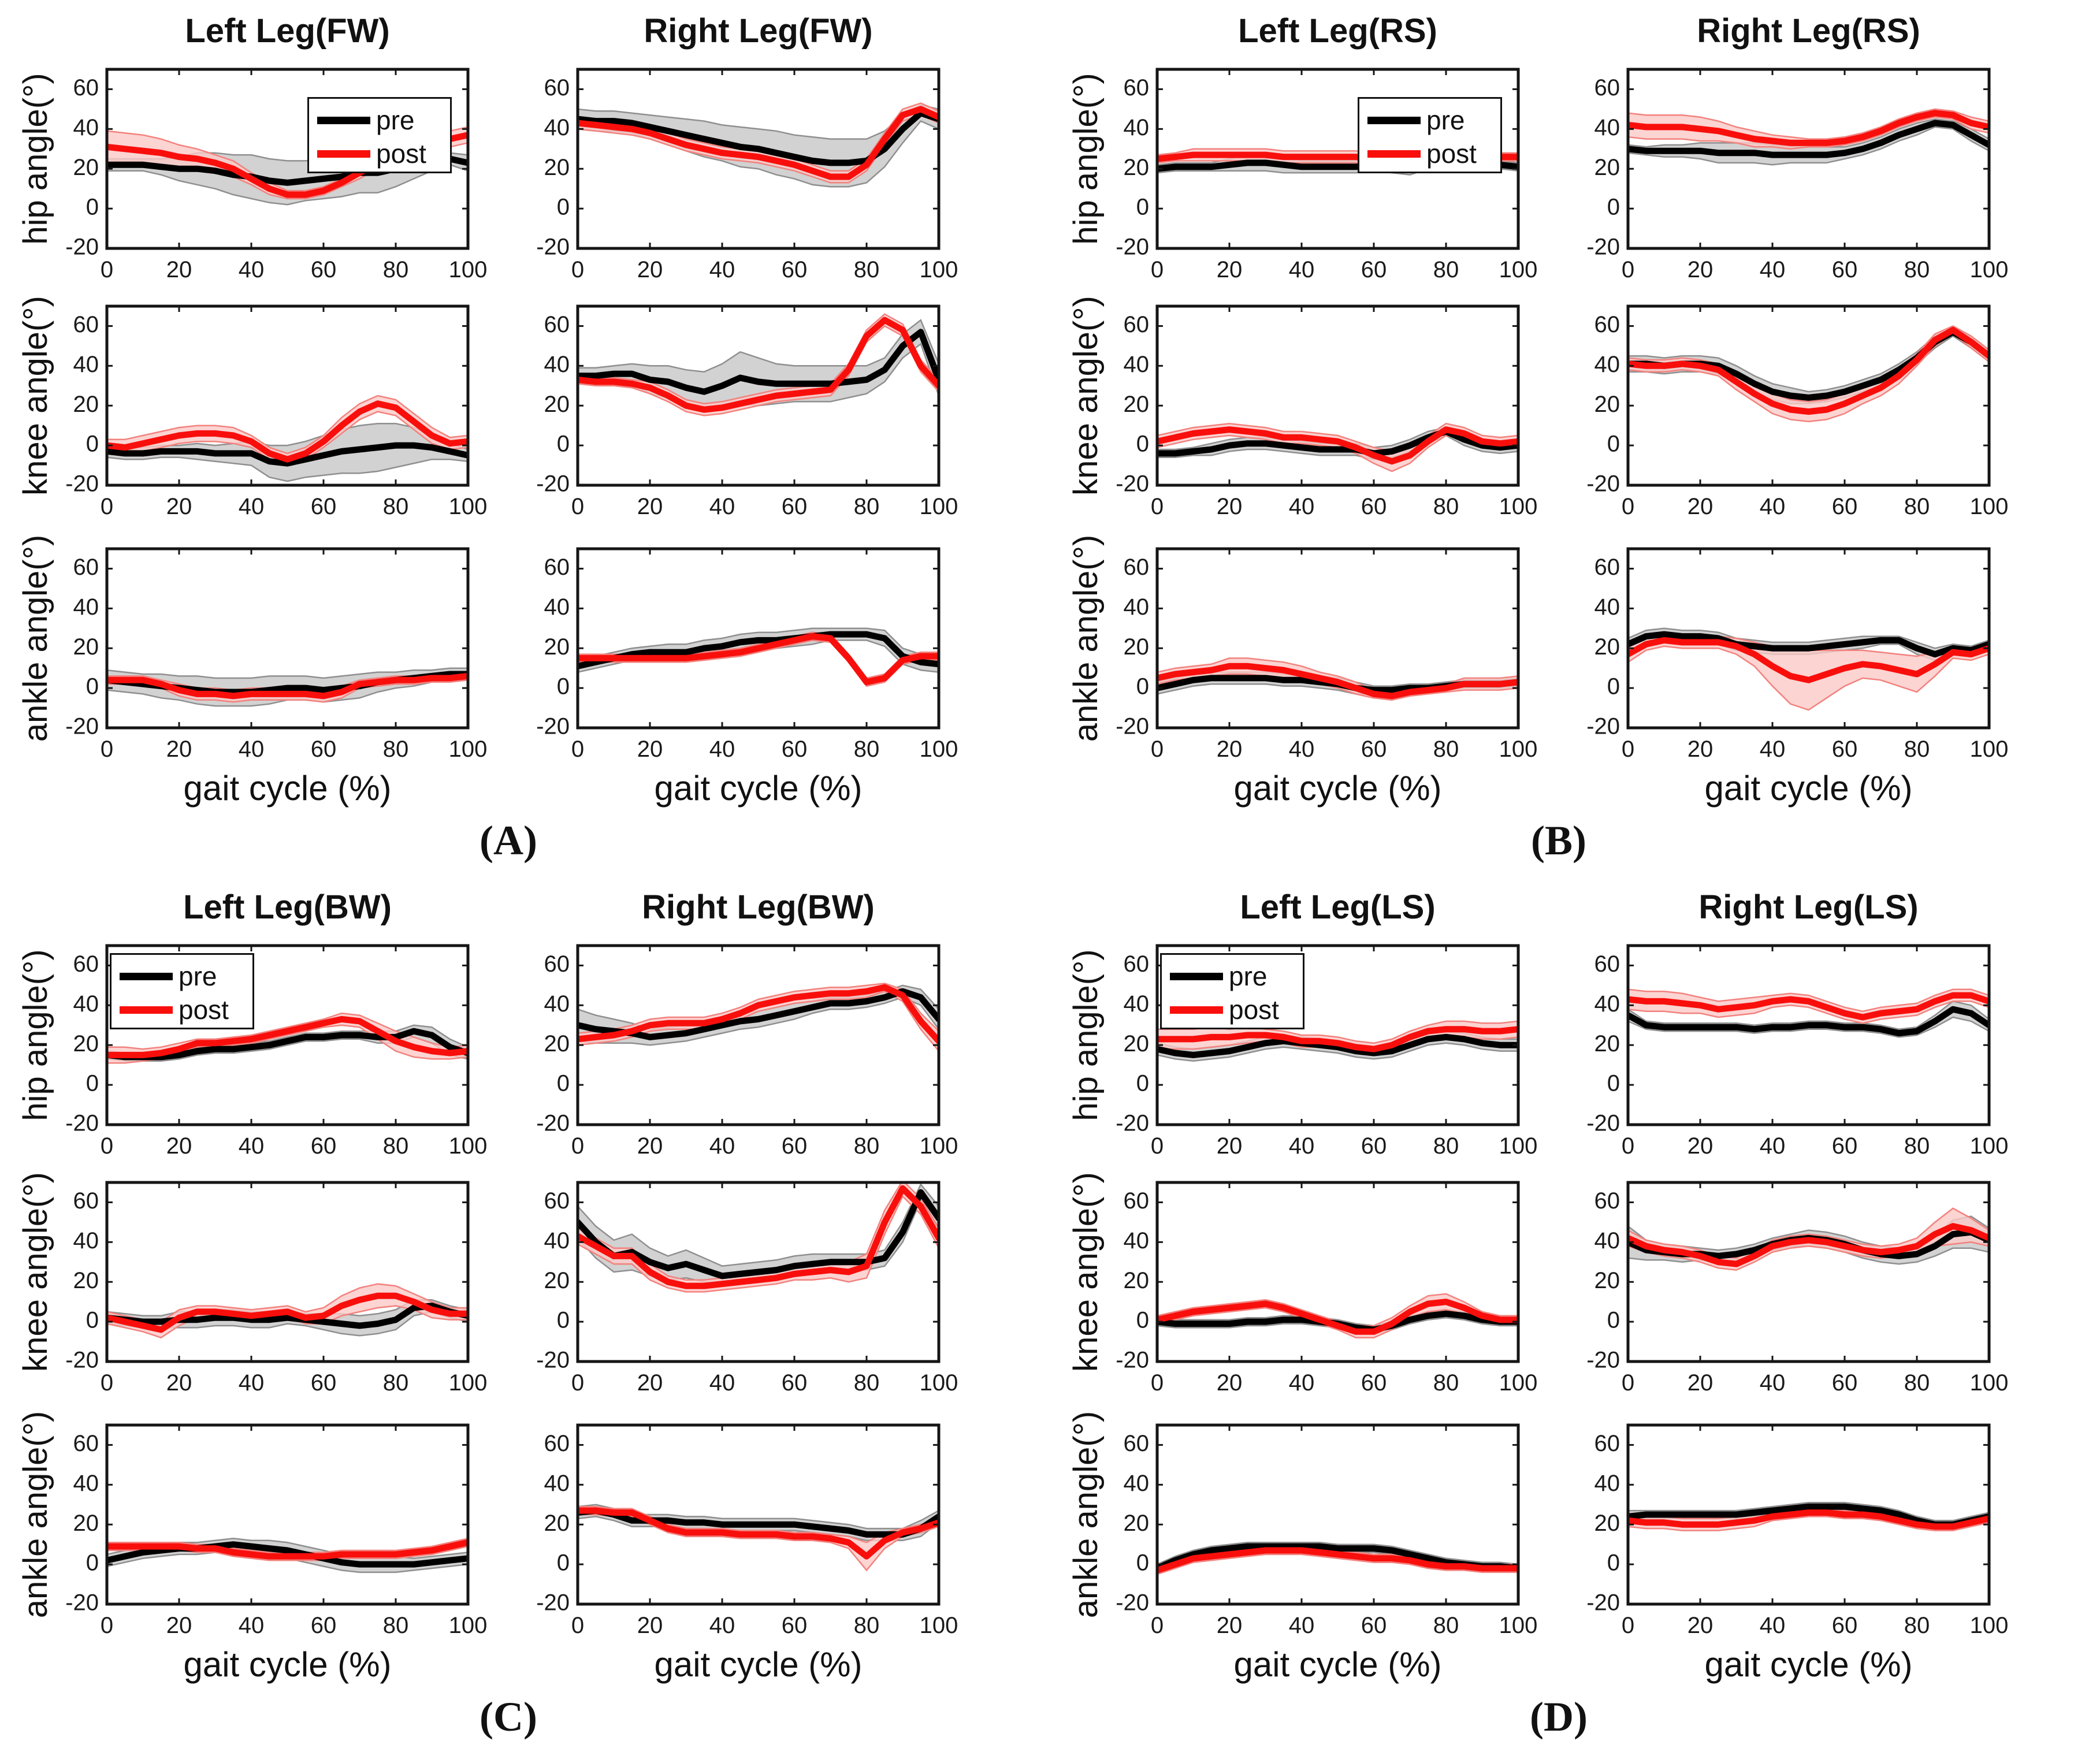 This screenshot has height=1752, width=2100. I want to click on legend-label-pre: pre, so click(1446, 120).